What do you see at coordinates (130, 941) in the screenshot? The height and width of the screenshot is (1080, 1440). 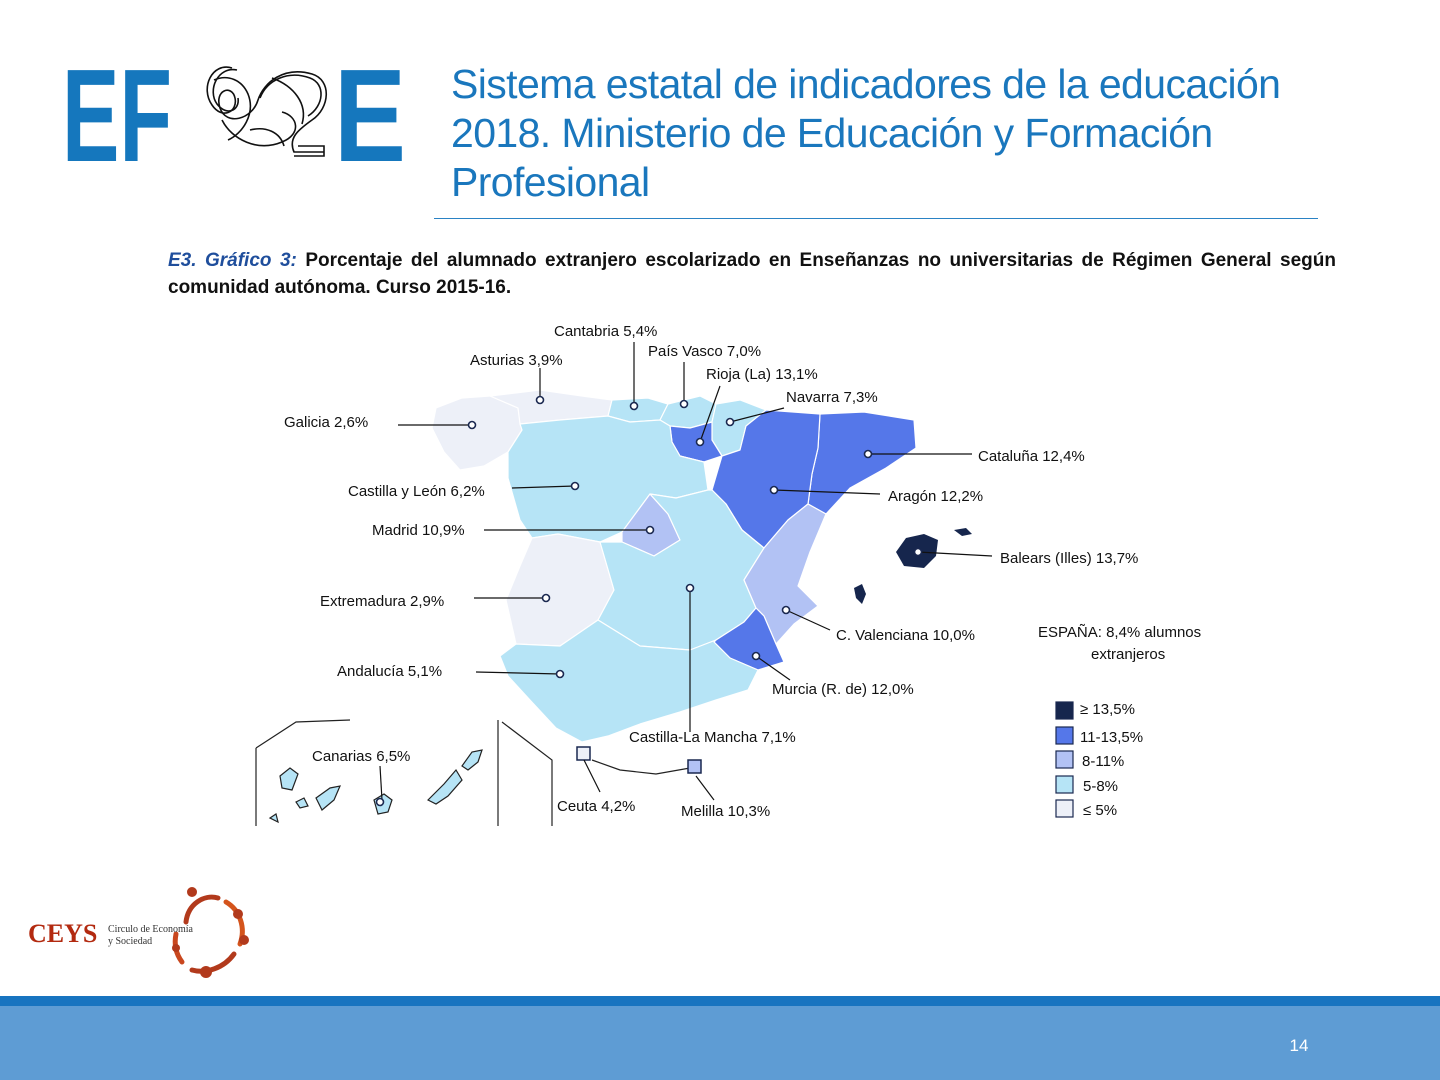 I see `ceys-subtitle-line2: y Sociedad` at bounding box center [130, 941].